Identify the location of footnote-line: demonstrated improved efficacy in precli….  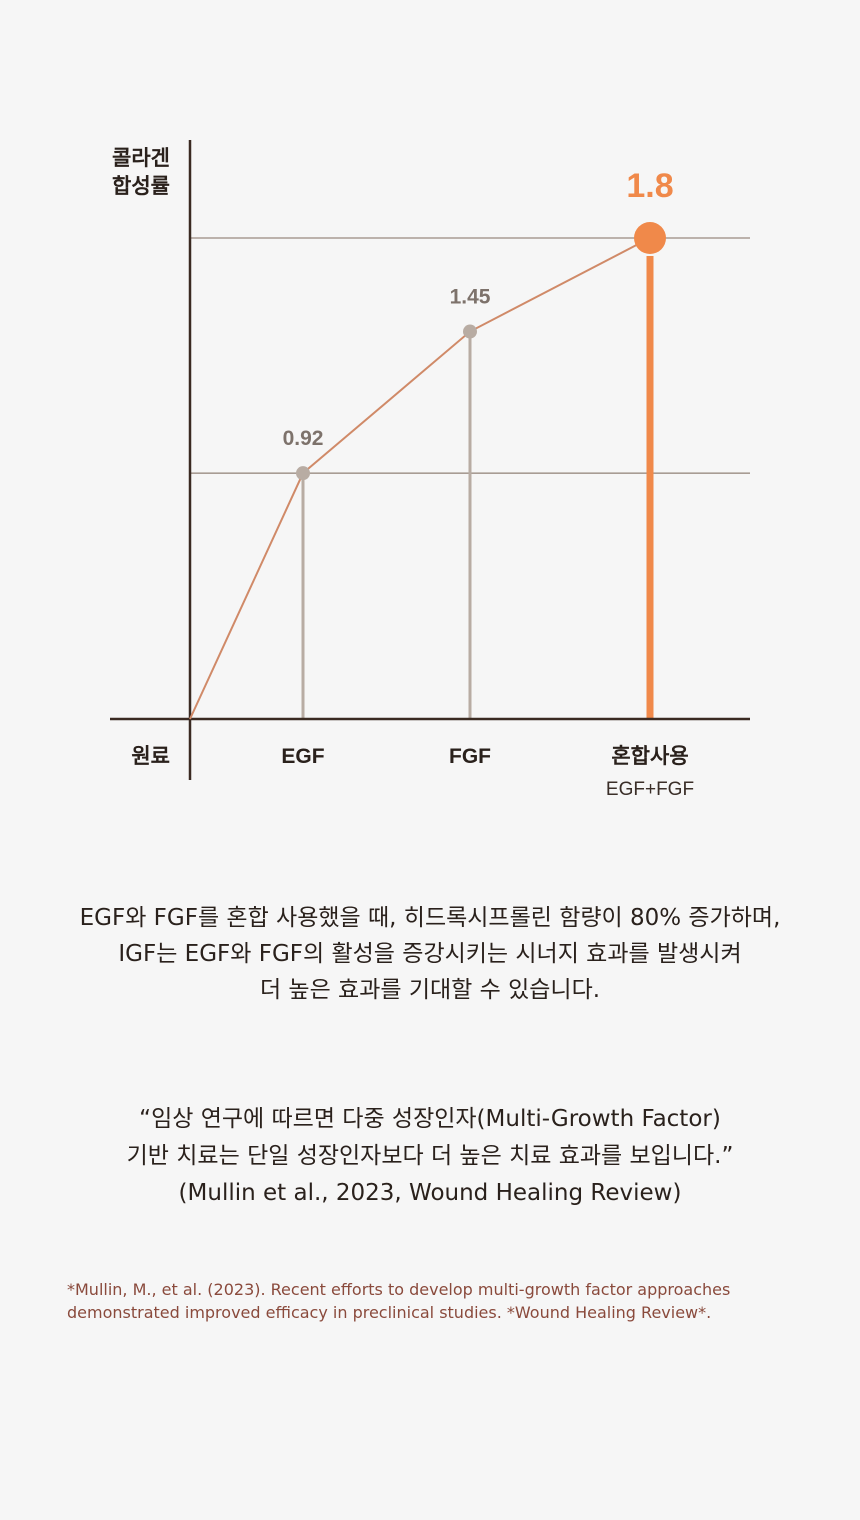
(389, 1312).